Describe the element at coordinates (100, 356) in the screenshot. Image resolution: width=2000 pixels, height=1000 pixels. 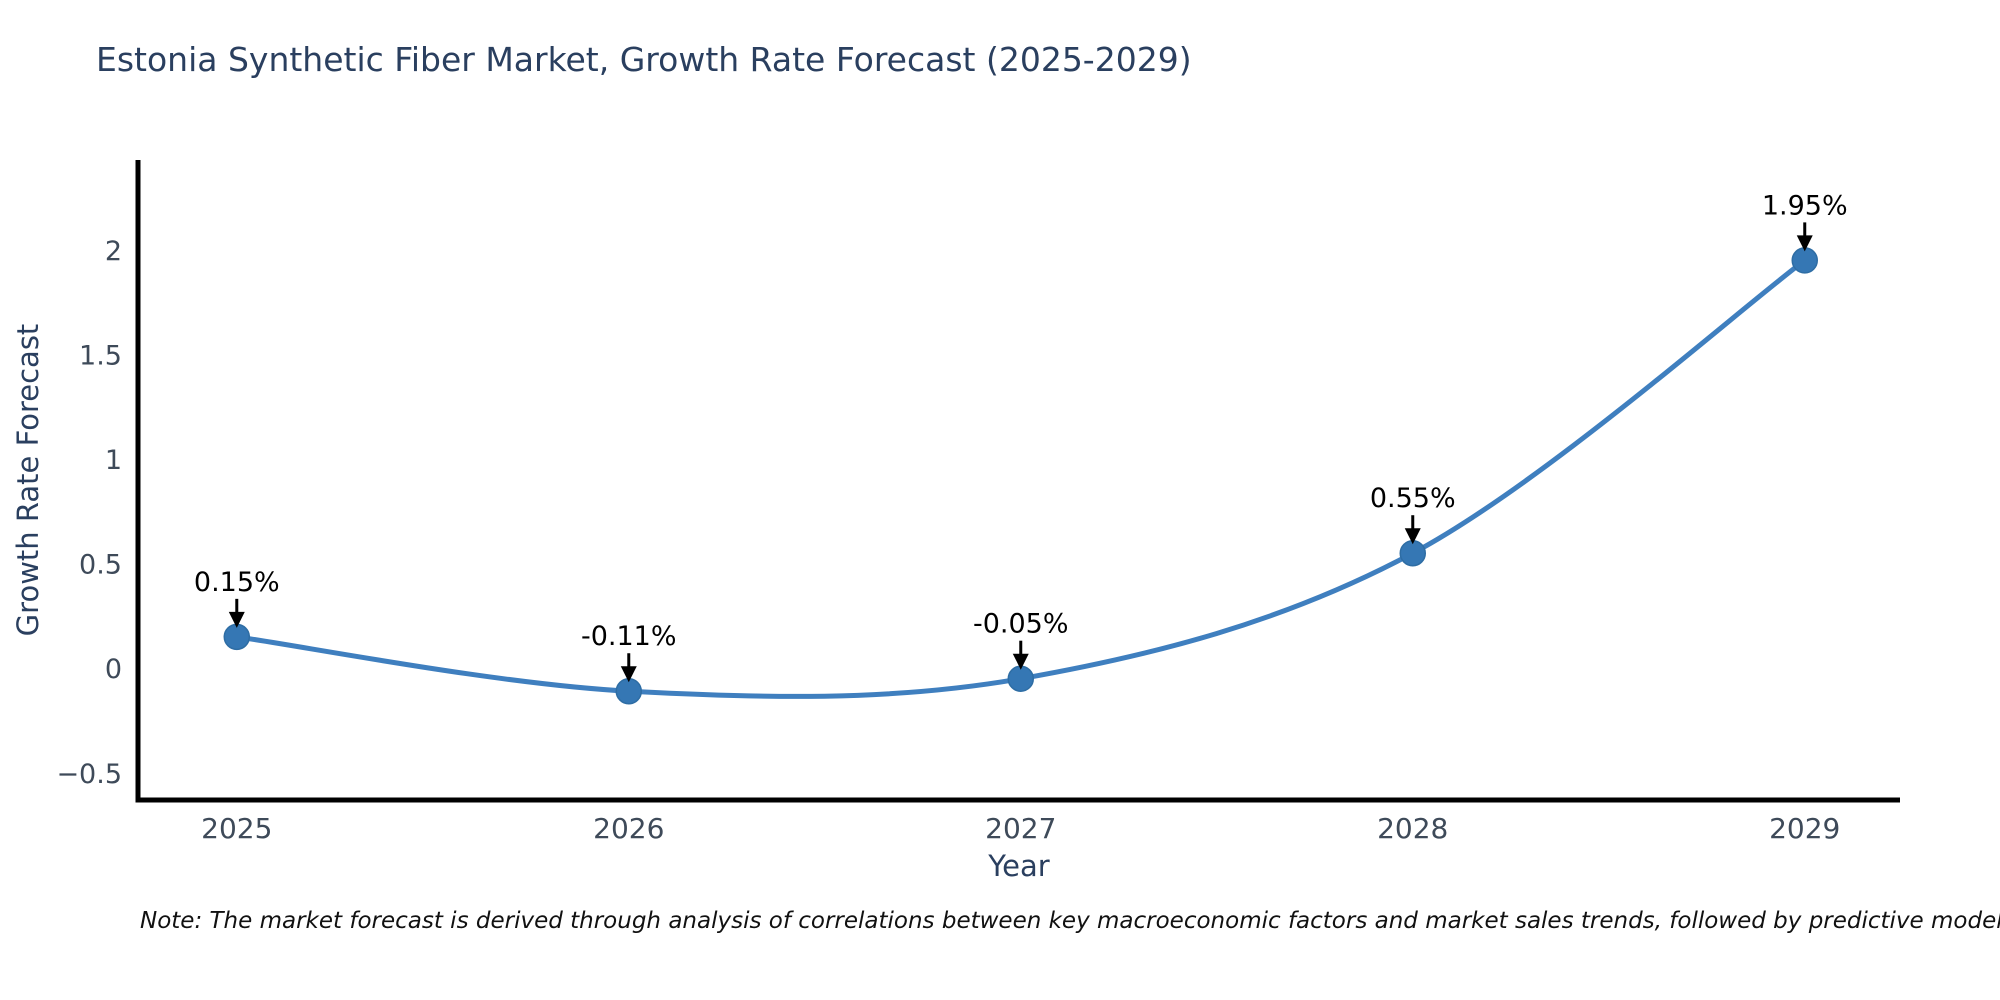
I see `y-tick-label: 1.5` at that location.